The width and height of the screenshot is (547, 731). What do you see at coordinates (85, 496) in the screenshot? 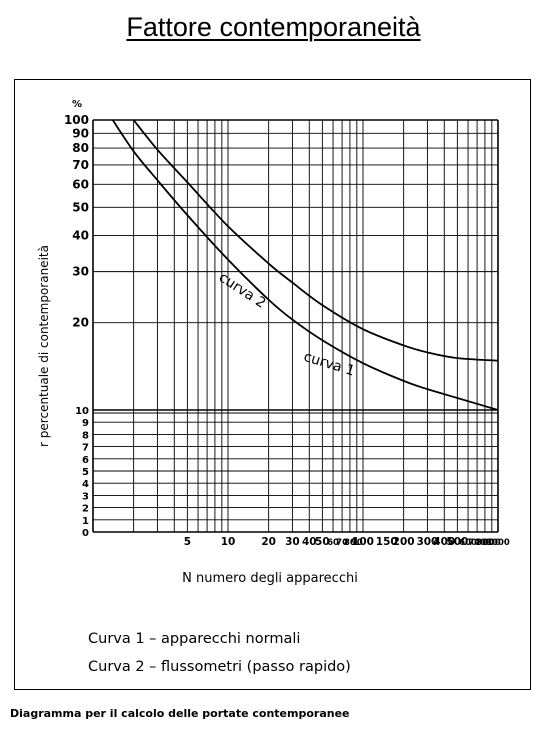
I see `y-tick-label: 3` at bounding box center [85, 496].